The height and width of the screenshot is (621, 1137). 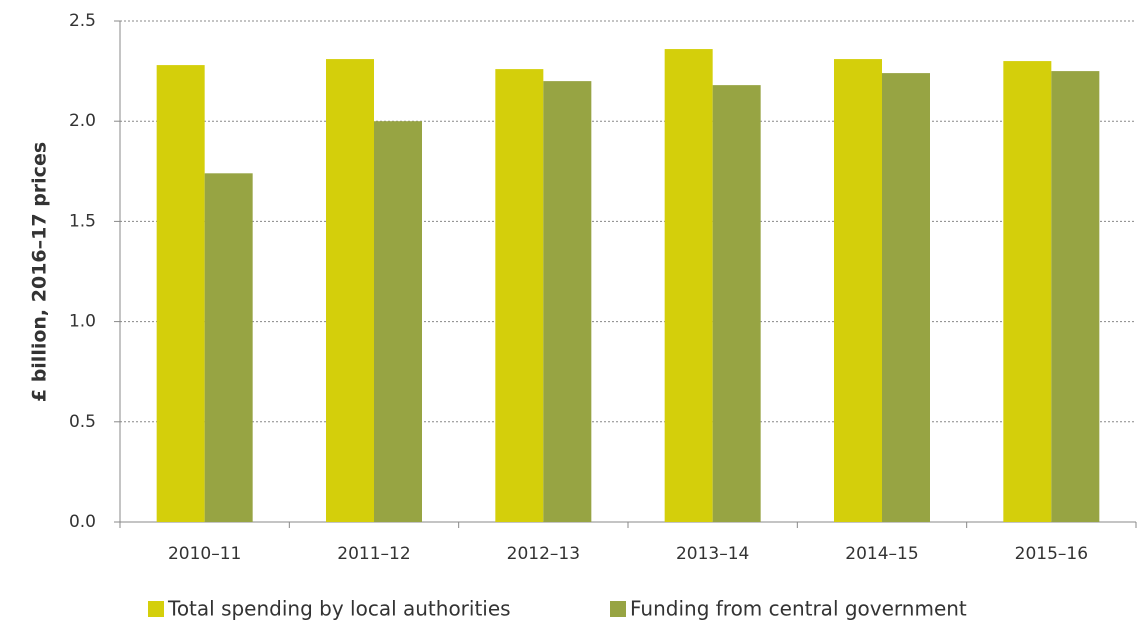 I want to click on y-tick-label: 0.0, so click(x=82, y=522).